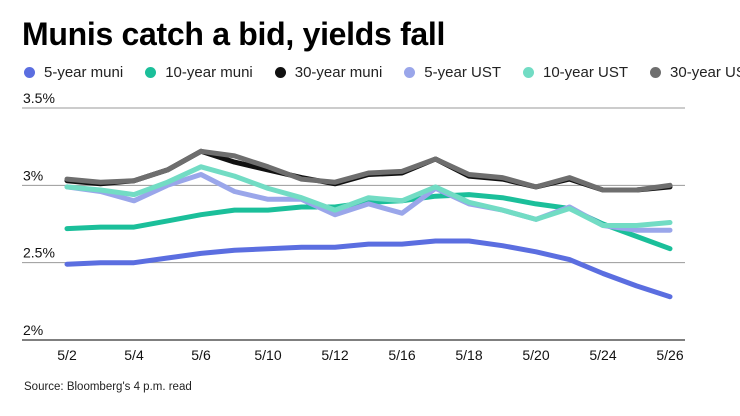  I want to click on y-tick-label-3: 3%, so click(33, 175).